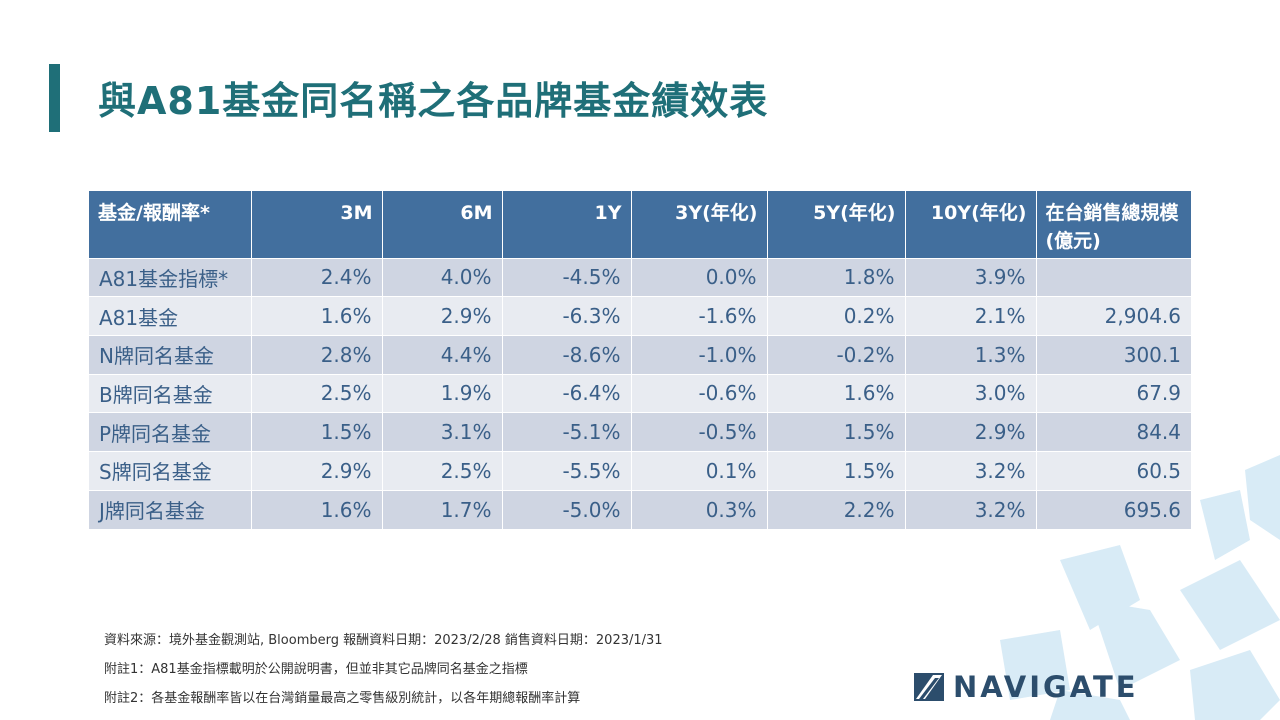  I want to click on value-cell: 67.9, so click(1113, 393).